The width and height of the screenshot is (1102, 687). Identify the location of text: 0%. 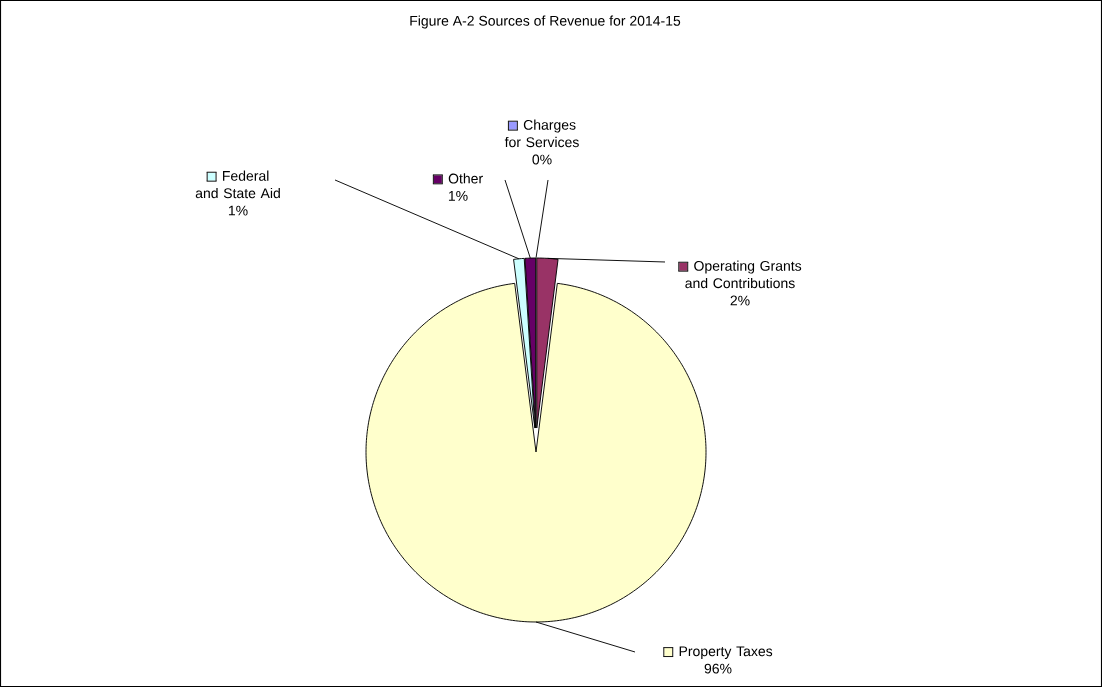
(542, 159).